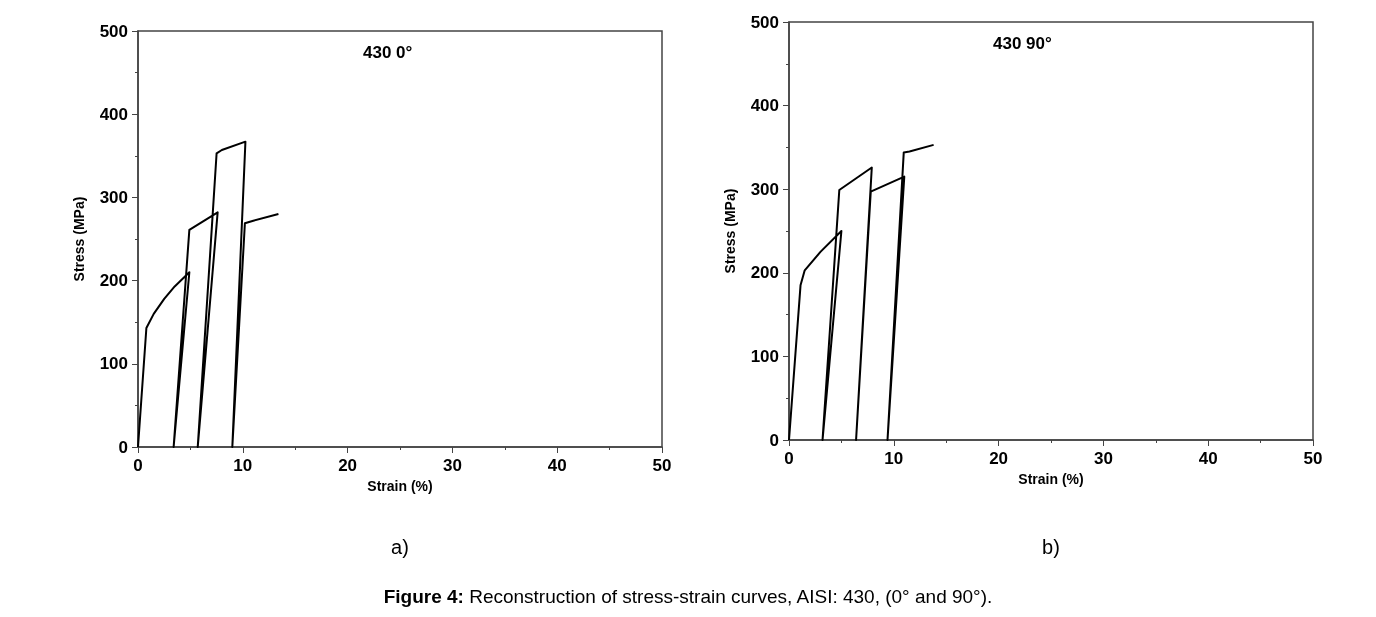 Image resolution: width=1376 pixels, height=617 pixels. Describe the element at coordinates (1022, 43) in the screenshot. I see `text: 430 90°` at that location.